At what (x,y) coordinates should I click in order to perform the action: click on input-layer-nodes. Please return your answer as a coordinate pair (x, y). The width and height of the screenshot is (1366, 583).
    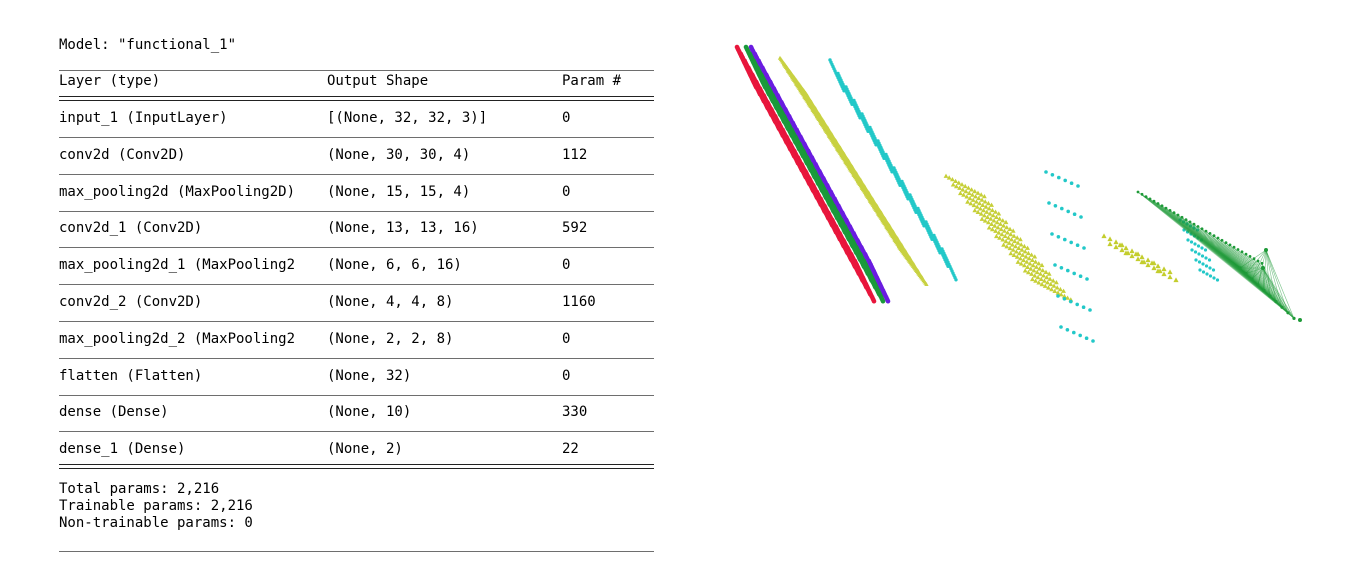
    Looking at the image, I should click on (812, 174).